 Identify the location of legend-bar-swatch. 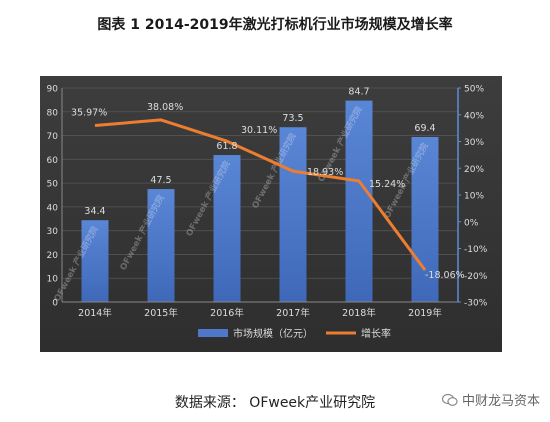
(213, 333).